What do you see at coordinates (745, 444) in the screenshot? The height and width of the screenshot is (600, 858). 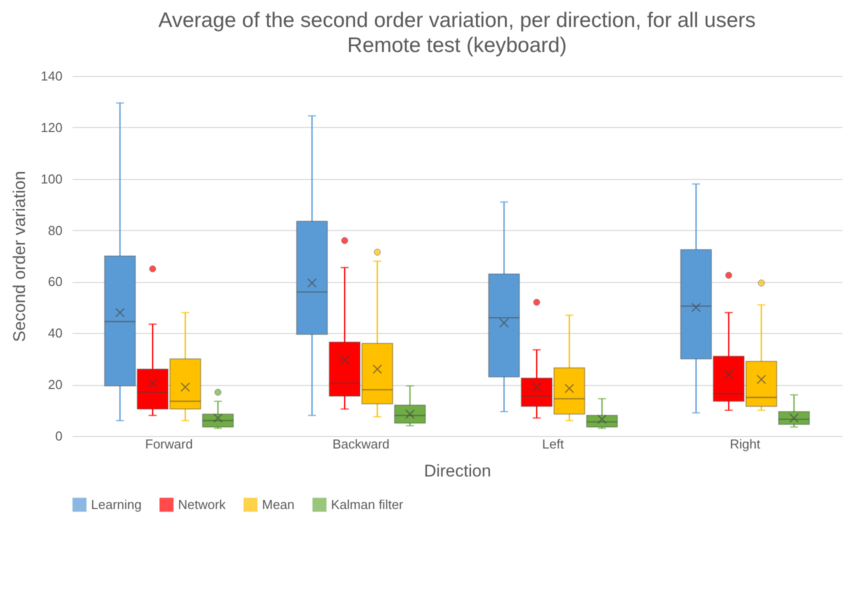 I see `x-tick-label: Right` at bounding box center [745, 444].